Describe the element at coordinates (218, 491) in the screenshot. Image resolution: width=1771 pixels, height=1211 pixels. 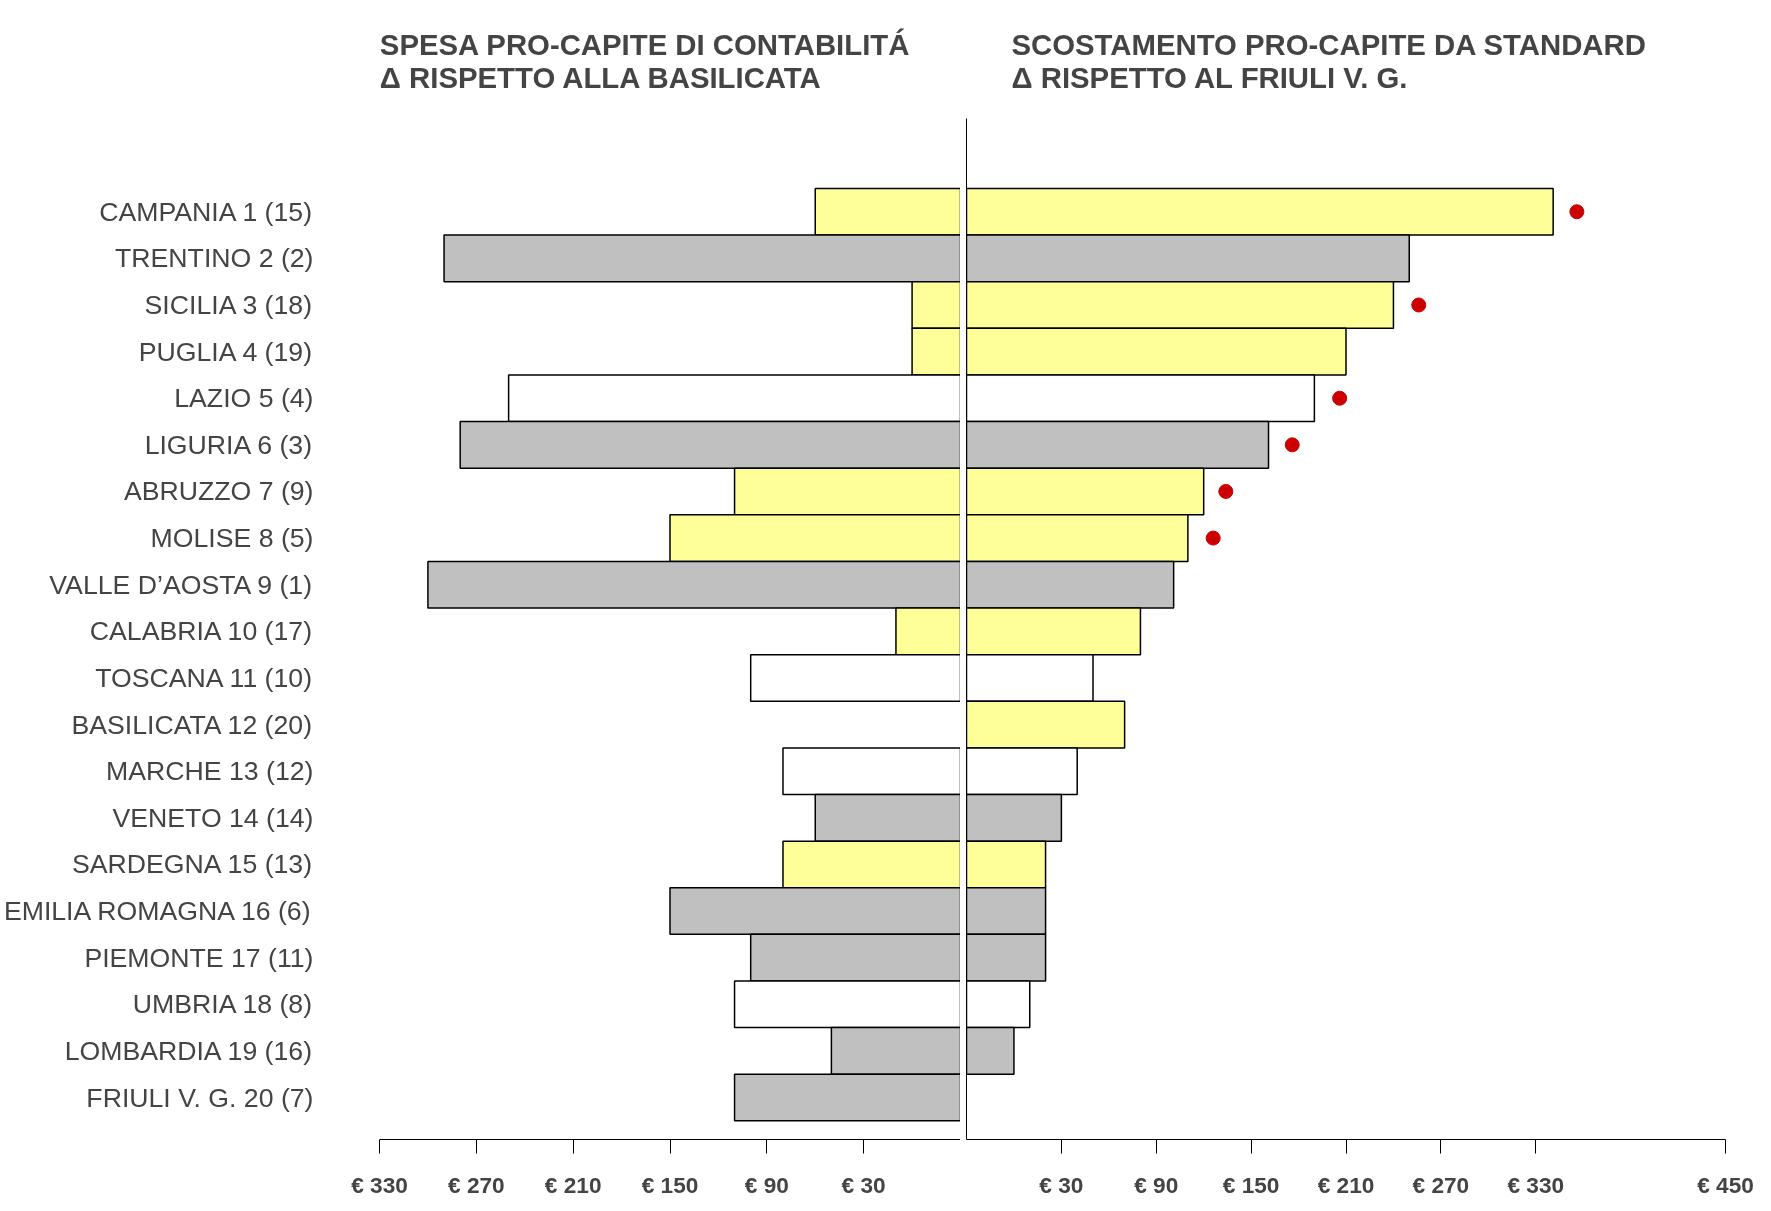
I see `y-tick-label: ABRUZZO 7 (9)` at that location.